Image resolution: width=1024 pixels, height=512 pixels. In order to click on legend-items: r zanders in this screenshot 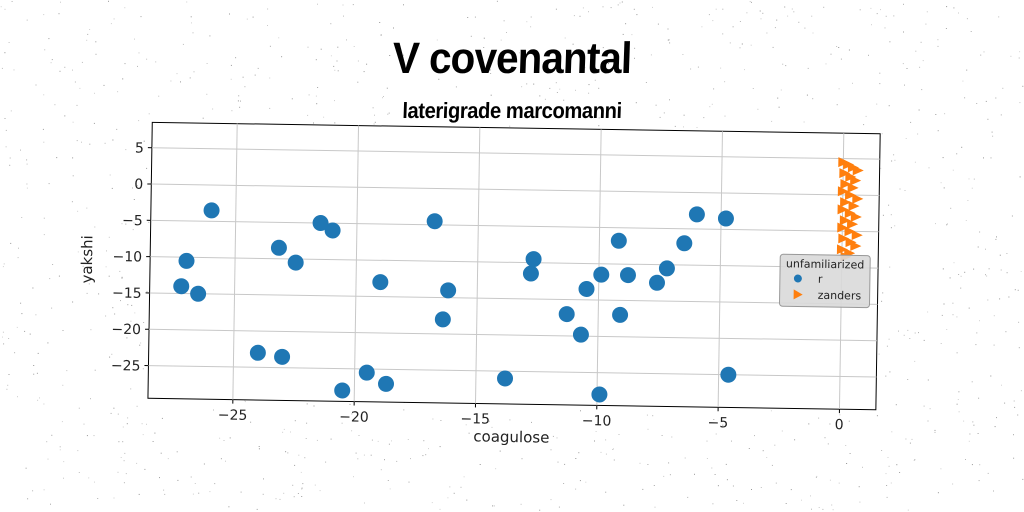, I will do `click(827, 288)`.